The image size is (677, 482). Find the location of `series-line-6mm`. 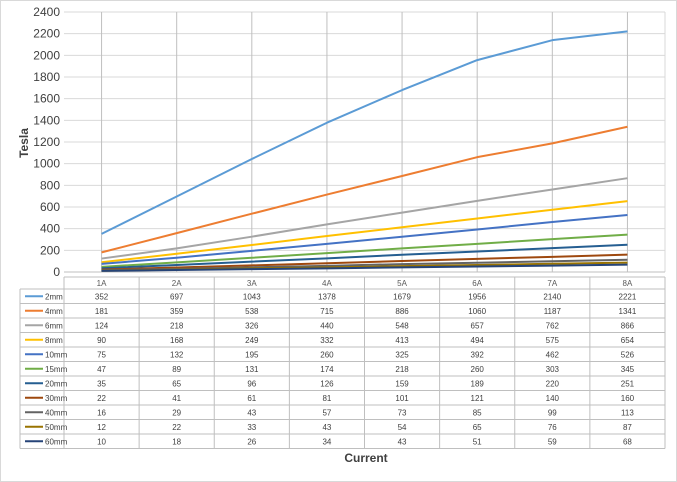

series-line-6mm is located at coordinates (364, 218).